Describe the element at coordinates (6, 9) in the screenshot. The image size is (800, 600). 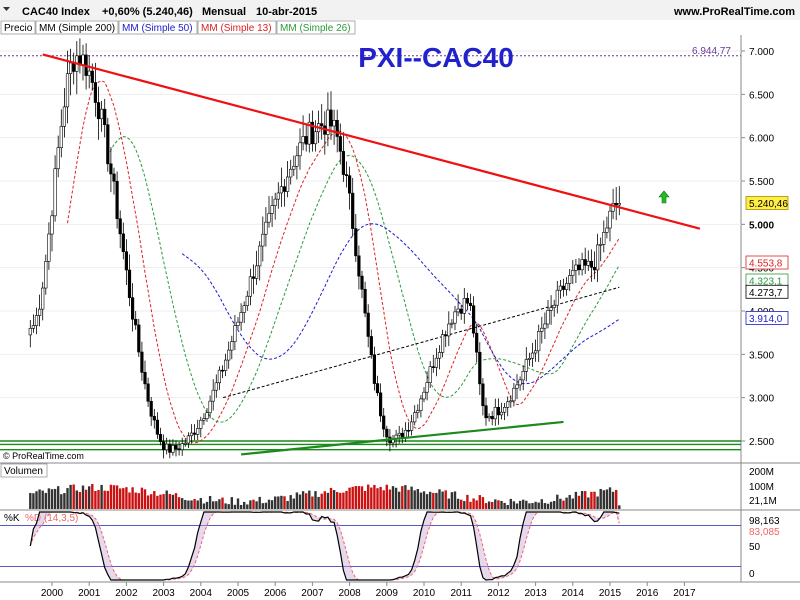
I see `collapse-arrow-icon` at that location.